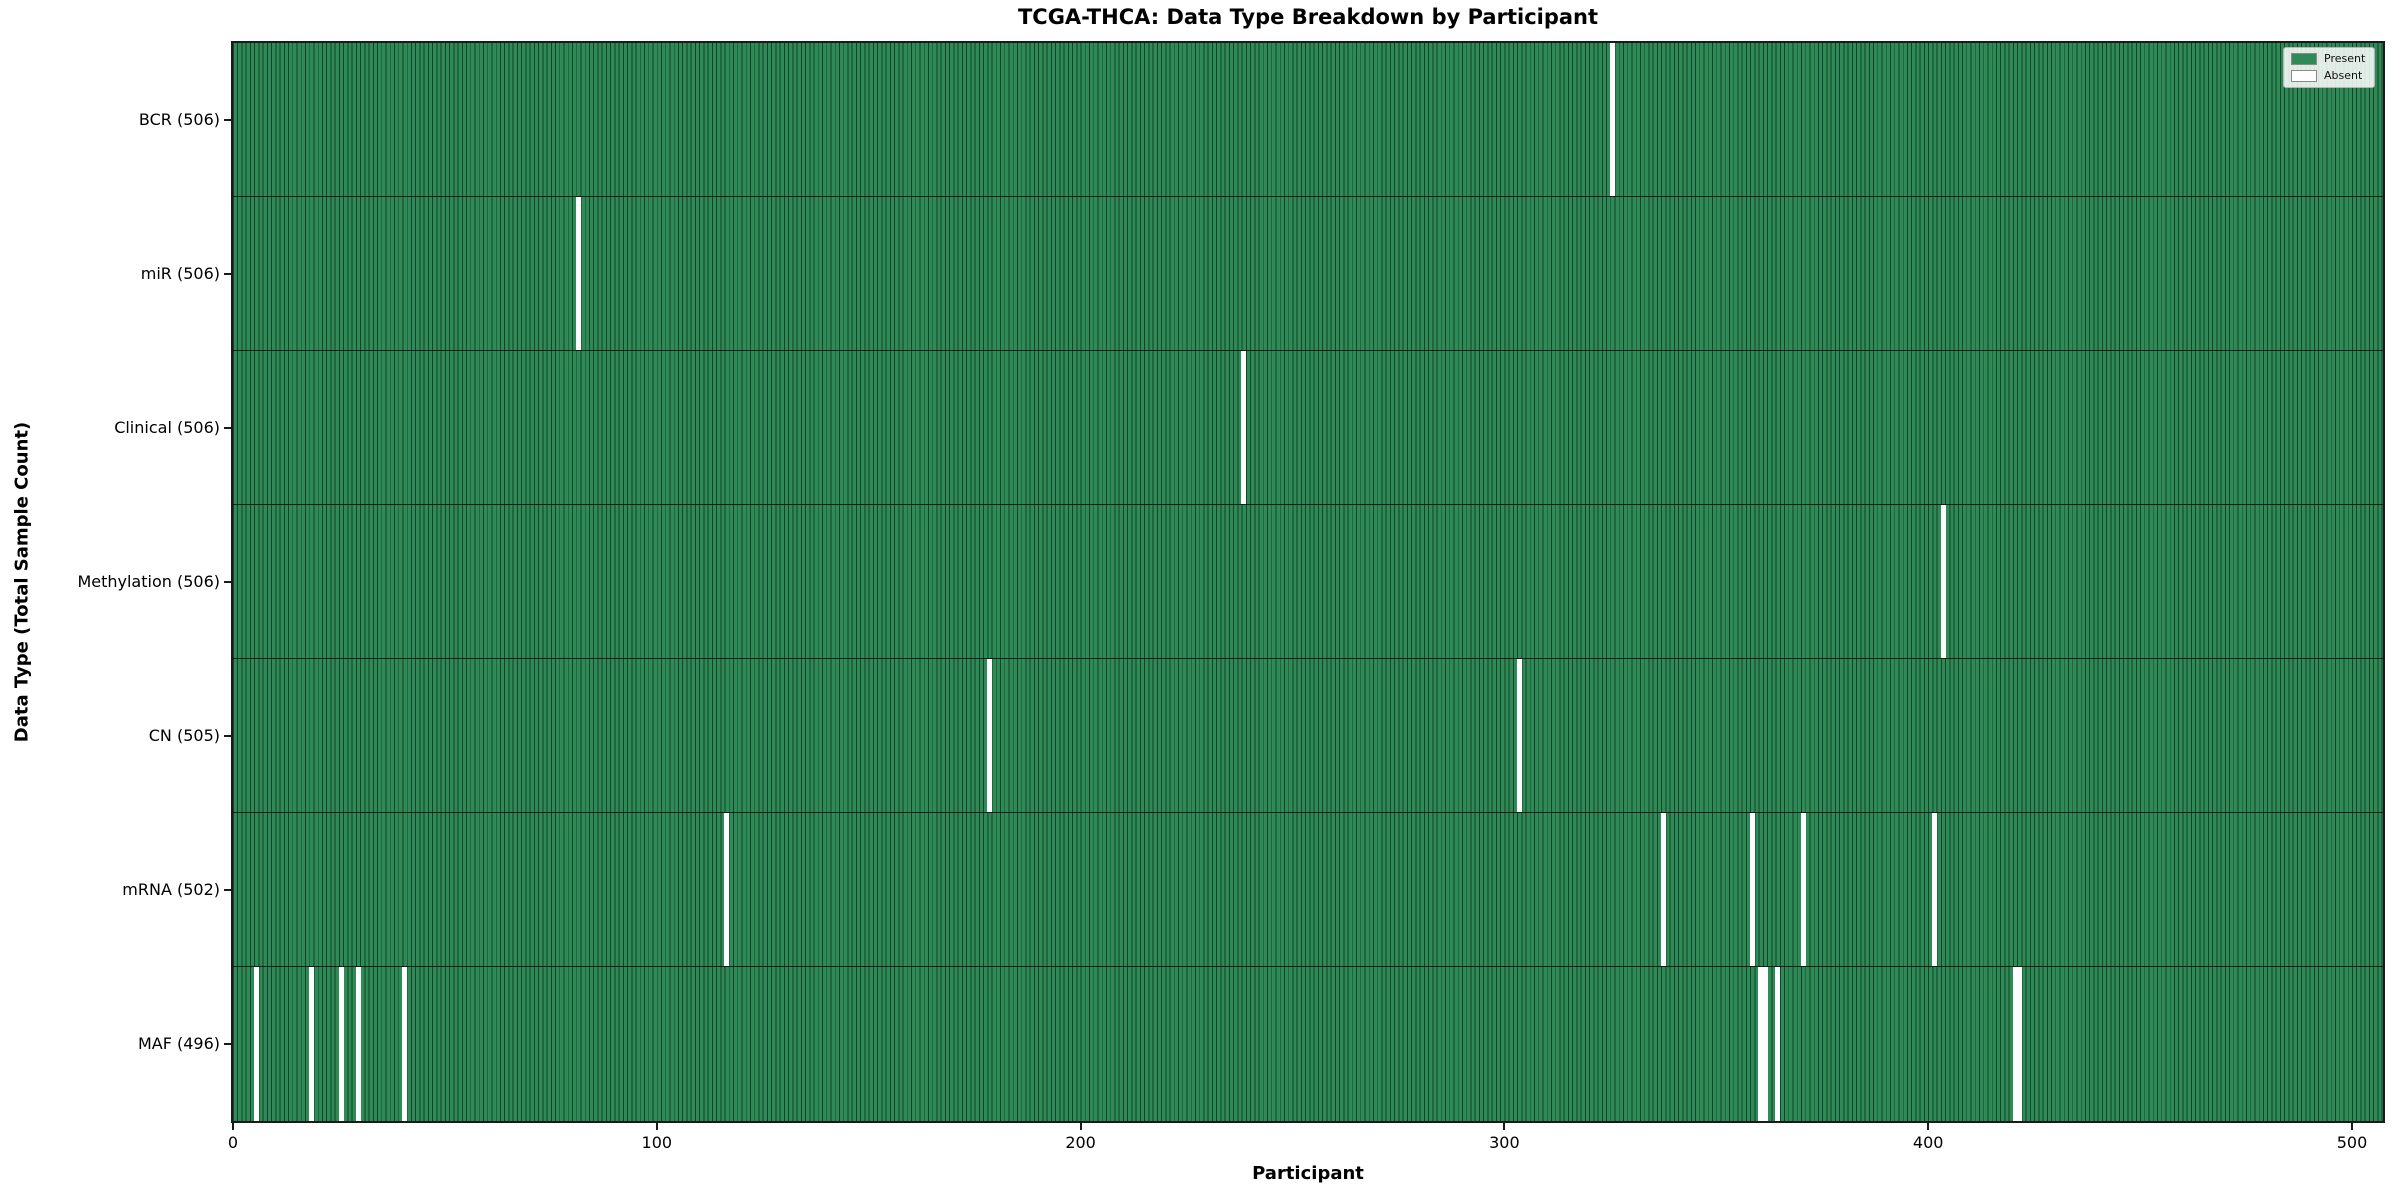  What do you see at coordinates (1308, 274) in the screenshot?
I see `data-type-row-mir` at bounding box center [1308, 274].